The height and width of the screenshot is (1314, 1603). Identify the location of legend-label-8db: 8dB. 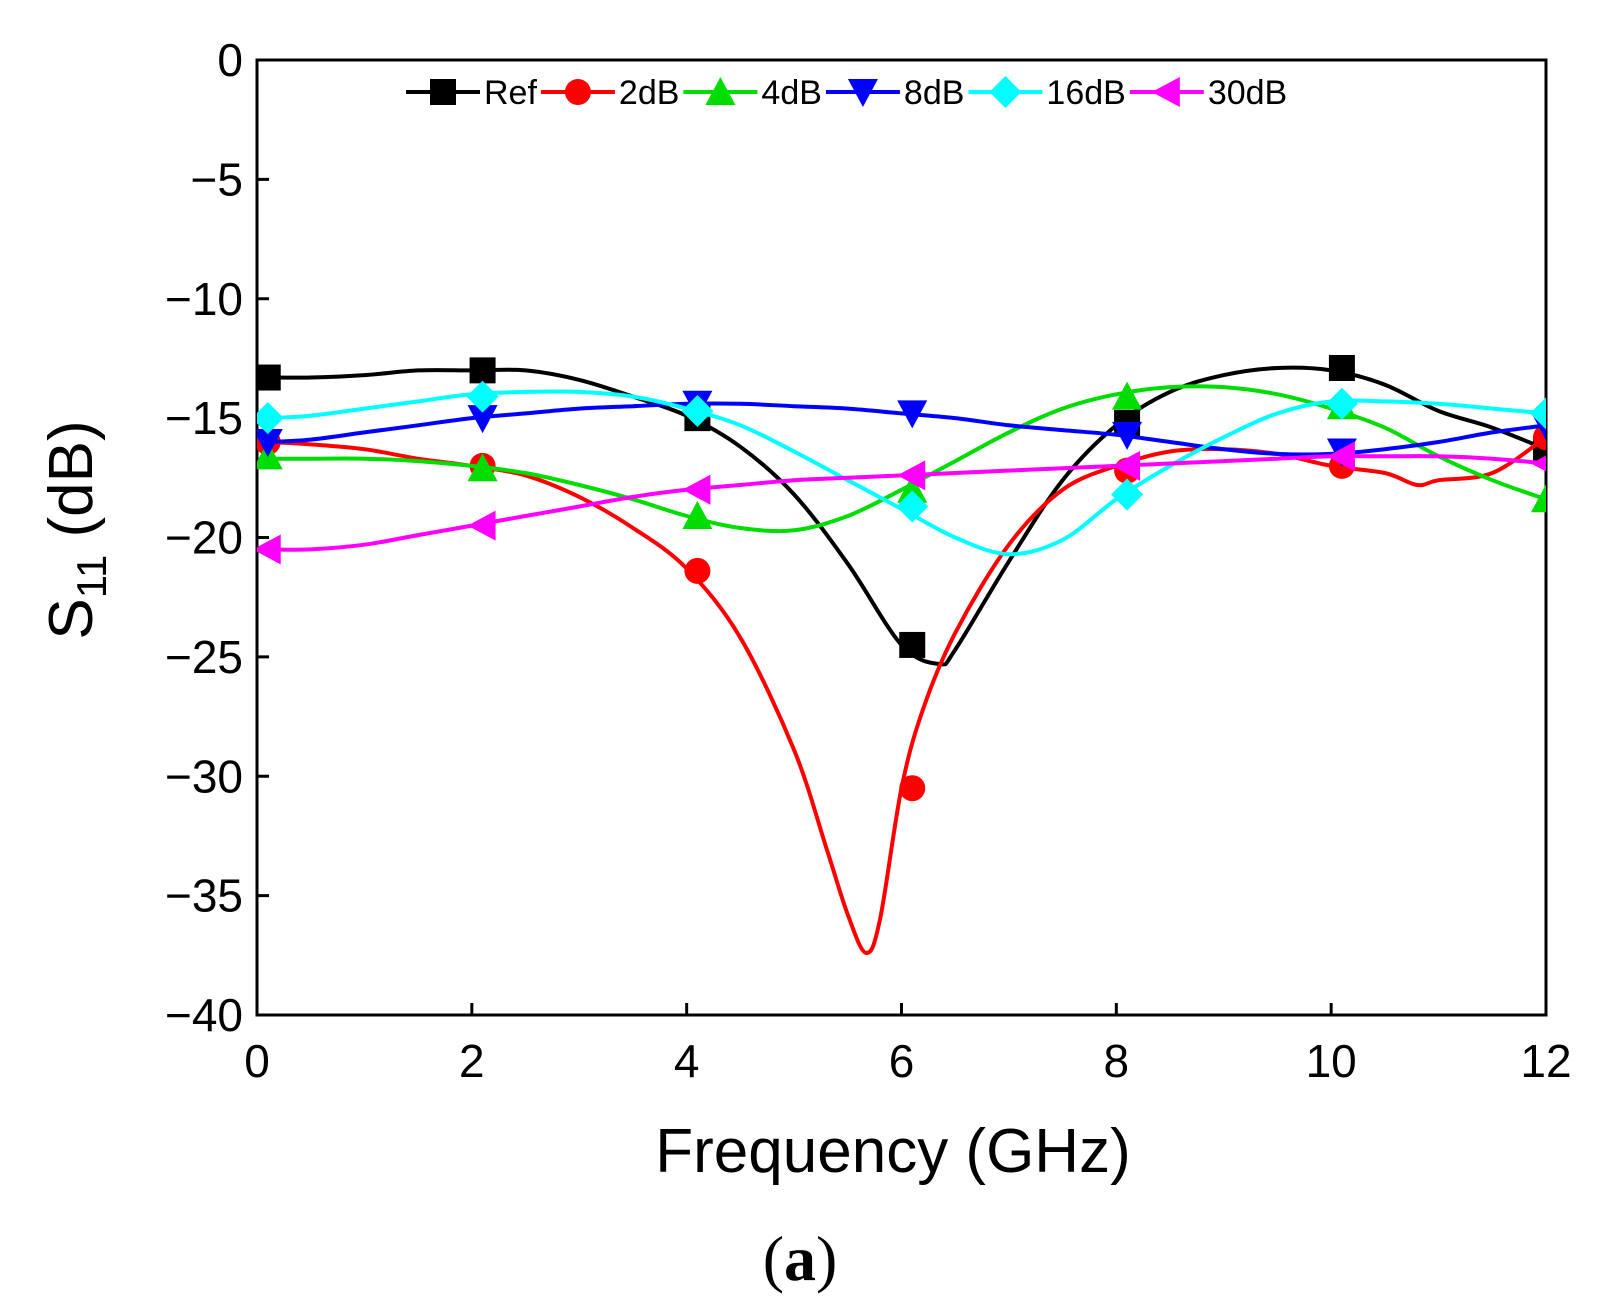
(934, 93).